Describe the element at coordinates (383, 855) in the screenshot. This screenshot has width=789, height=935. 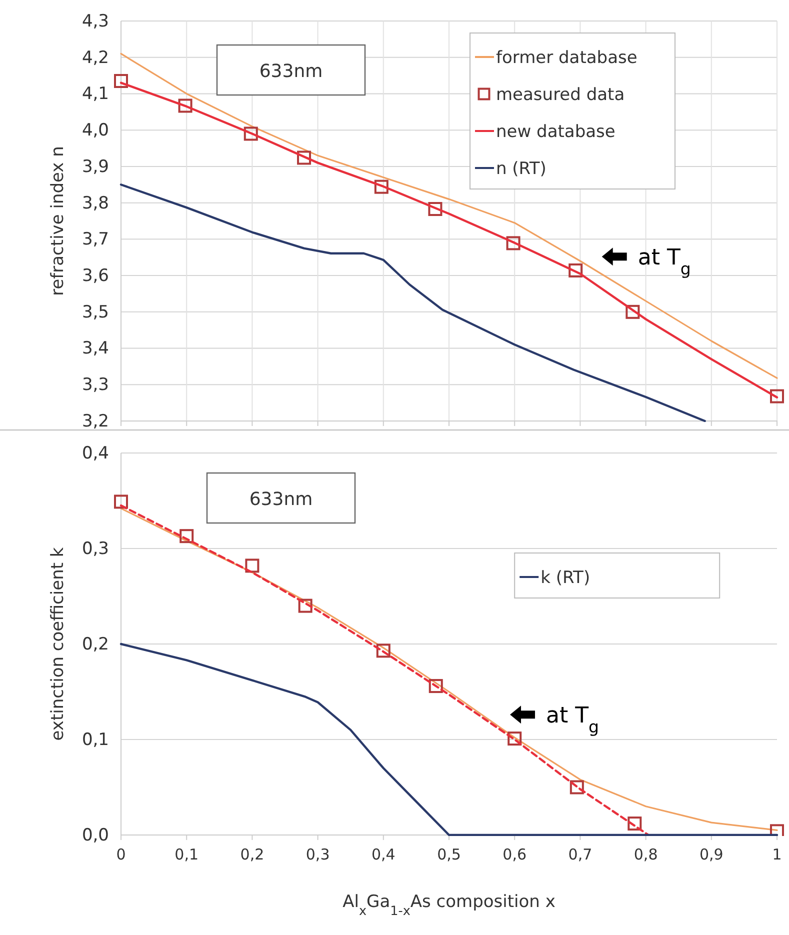
I see `x-tick-label: 0,4` at that location.